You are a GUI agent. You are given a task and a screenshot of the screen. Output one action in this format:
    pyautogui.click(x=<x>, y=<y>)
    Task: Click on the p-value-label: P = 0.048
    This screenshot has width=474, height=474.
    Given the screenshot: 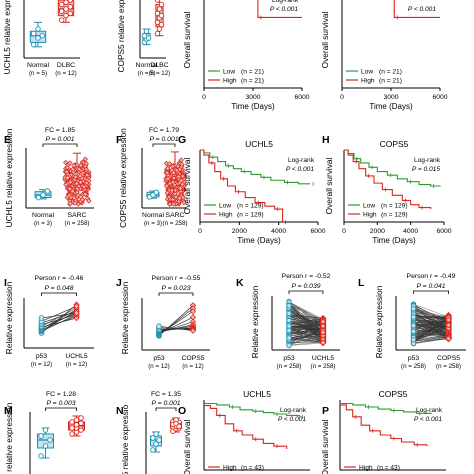 What is the action you would take?
    pyautogui.click(x=58, y=288)
    